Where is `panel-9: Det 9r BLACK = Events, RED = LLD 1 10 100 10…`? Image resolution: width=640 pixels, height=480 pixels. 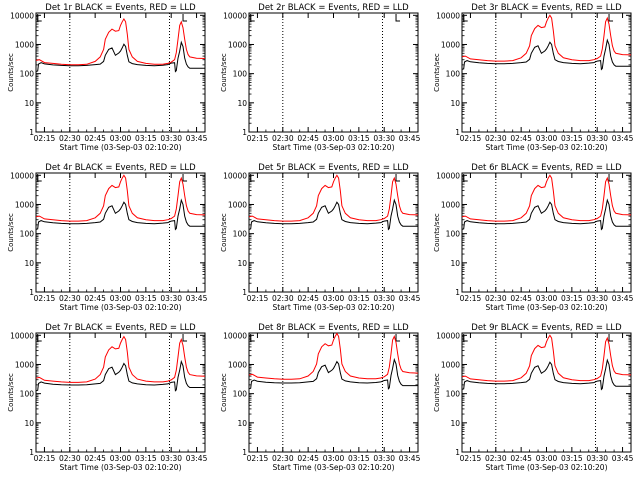
panel-9: Det 9r BLACK = Events, RED = LLD 1 10 100 10… is located at coordinates (533, 397).